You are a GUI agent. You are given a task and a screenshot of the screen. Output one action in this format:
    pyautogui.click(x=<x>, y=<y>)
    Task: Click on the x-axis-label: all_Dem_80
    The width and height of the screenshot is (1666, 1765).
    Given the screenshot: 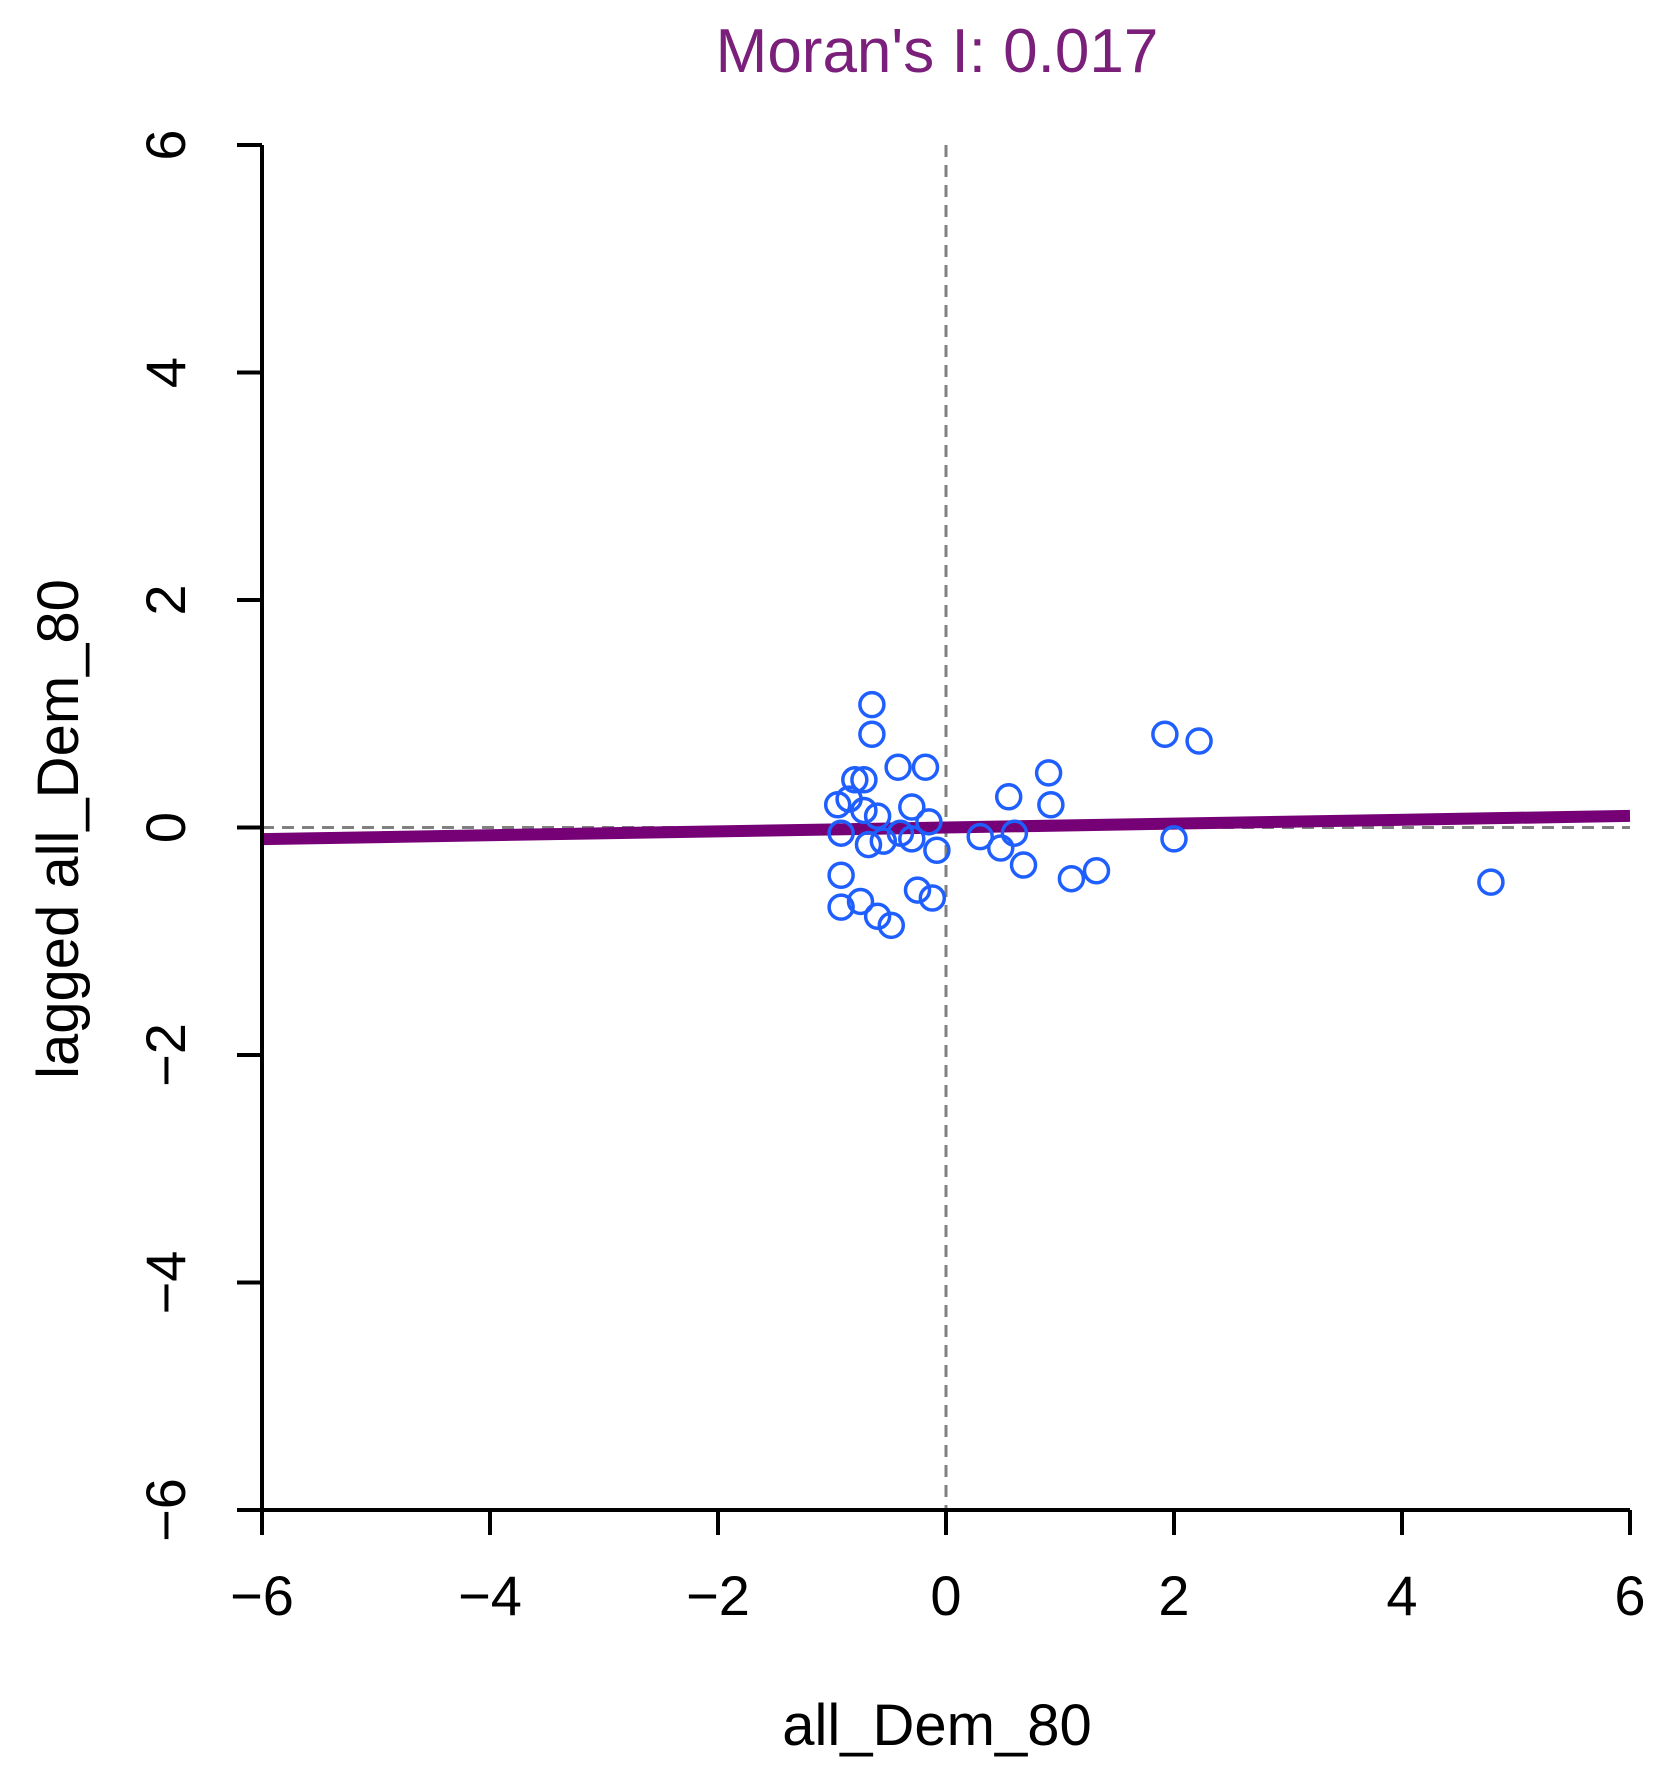 What is the action you would take?
    pyautogui.click(x=937, y=1725)
    